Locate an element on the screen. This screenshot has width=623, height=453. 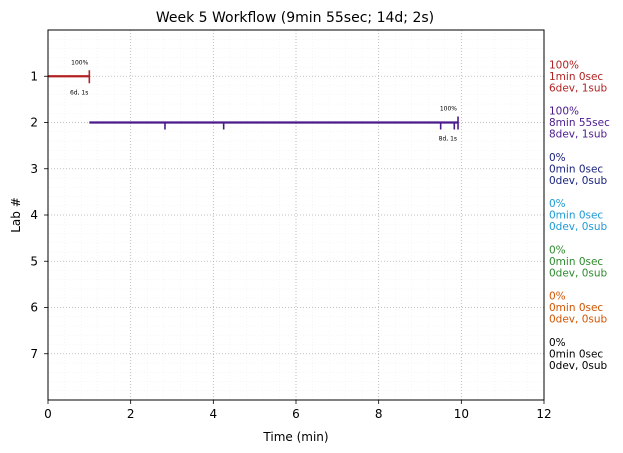
y-tick-label: 1 is located at coordinates (34, 76).